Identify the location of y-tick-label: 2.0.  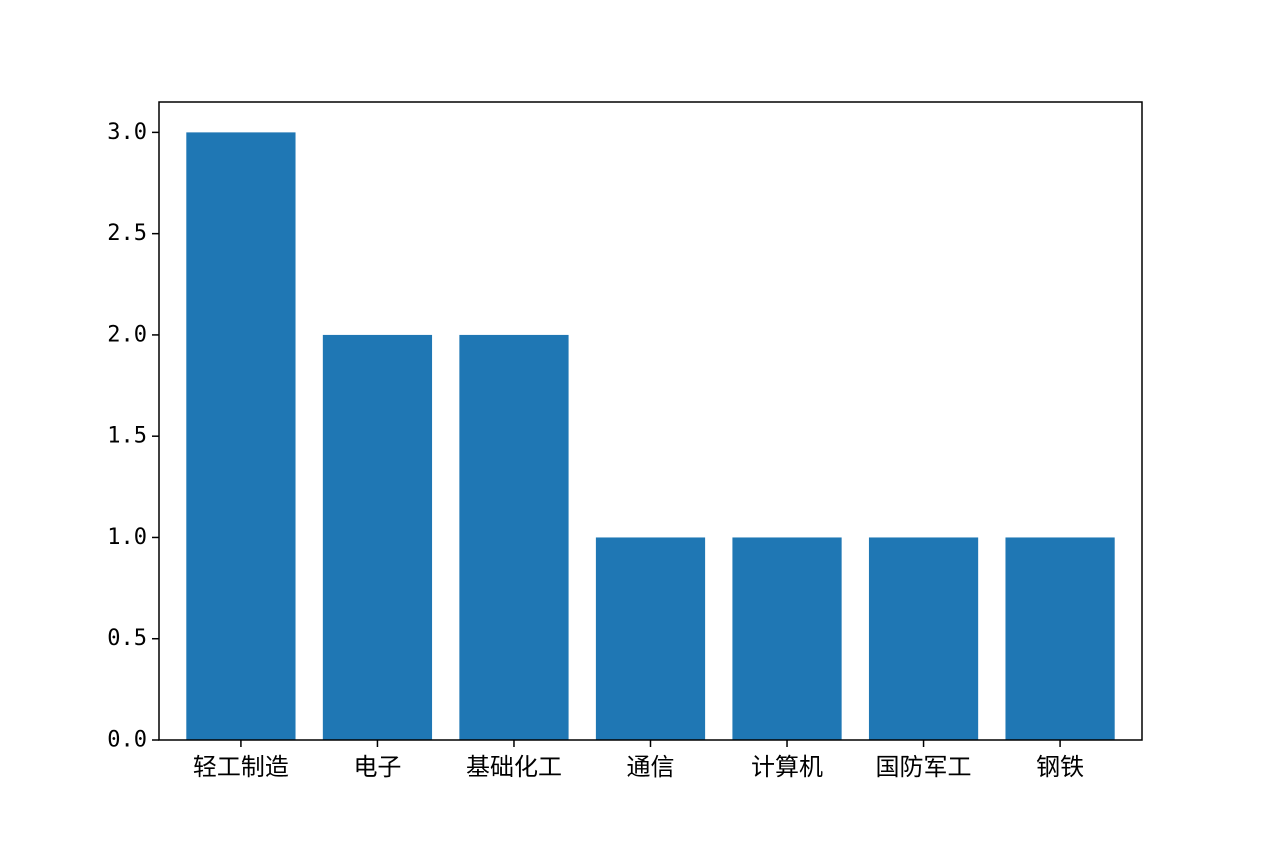
(127, 334).